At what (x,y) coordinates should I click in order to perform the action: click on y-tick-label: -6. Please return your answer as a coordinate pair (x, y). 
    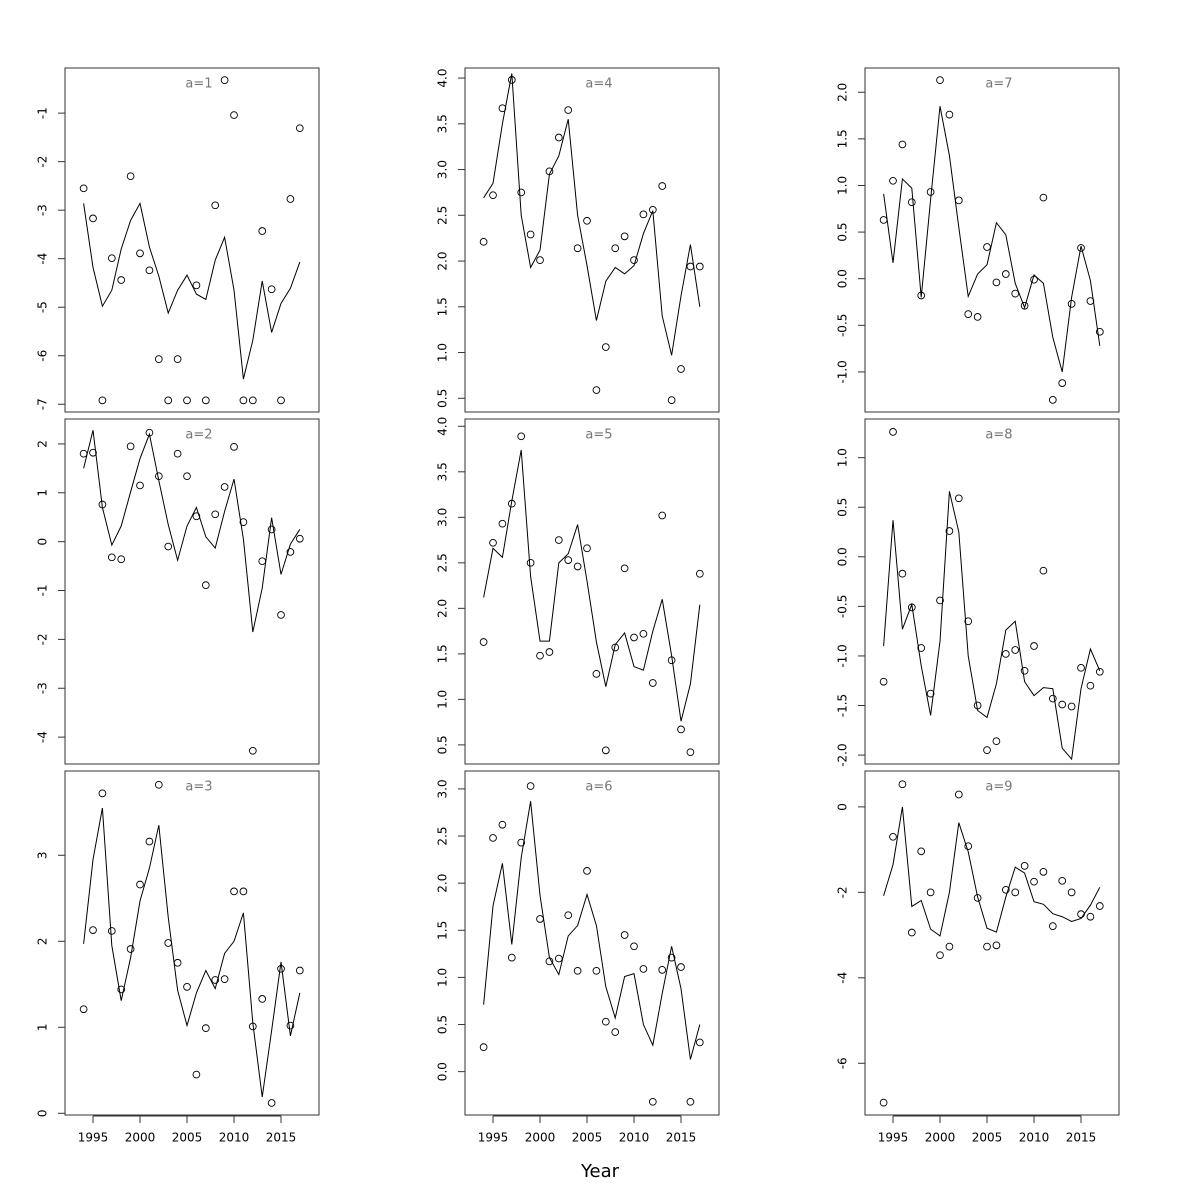
    Looking at the image, I should click on (843, 1063).